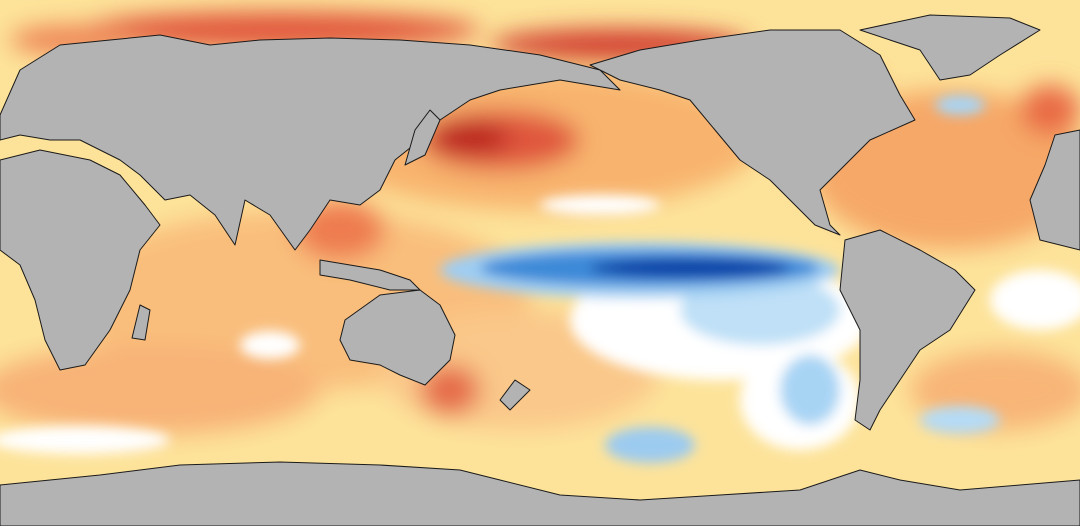  I want to click on new-zealand, so click(515, 395).